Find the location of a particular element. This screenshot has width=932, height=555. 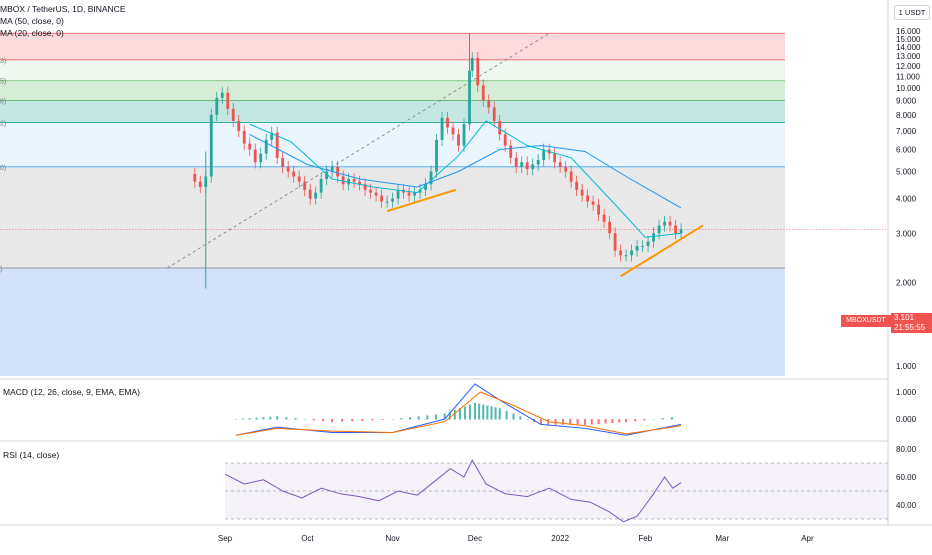

price-tick-label: 6.000 is located at coordinates (906, 150).